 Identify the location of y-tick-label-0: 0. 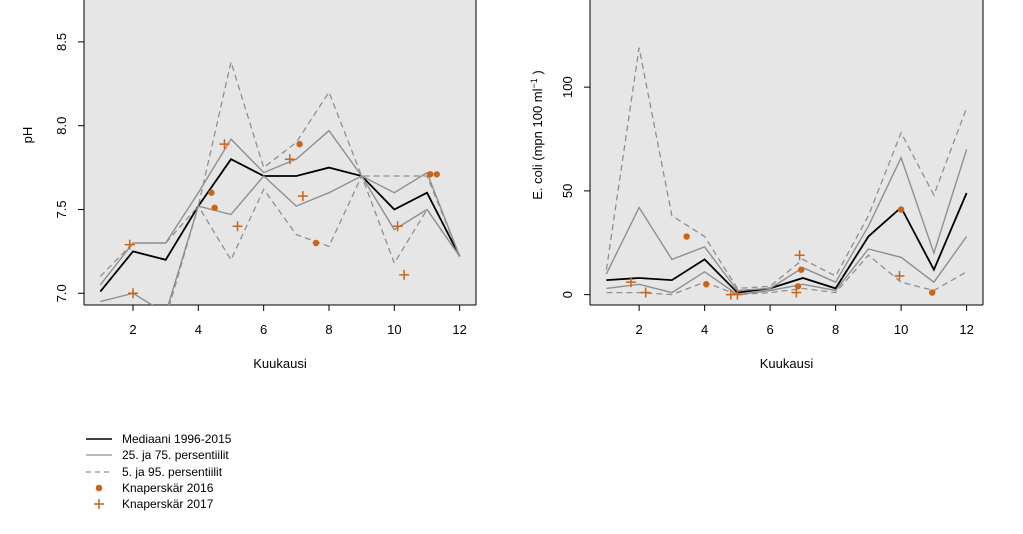
(567, 294).